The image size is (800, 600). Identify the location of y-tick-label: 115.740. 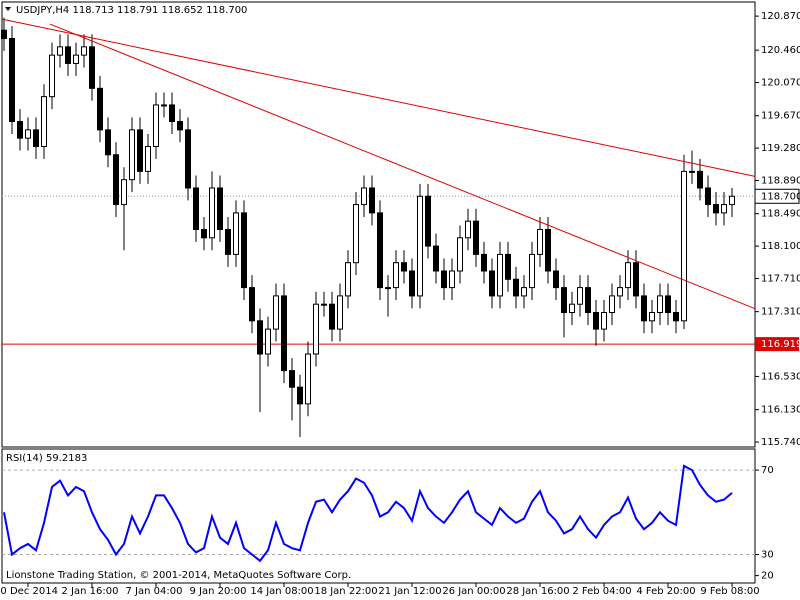
(780, 442).